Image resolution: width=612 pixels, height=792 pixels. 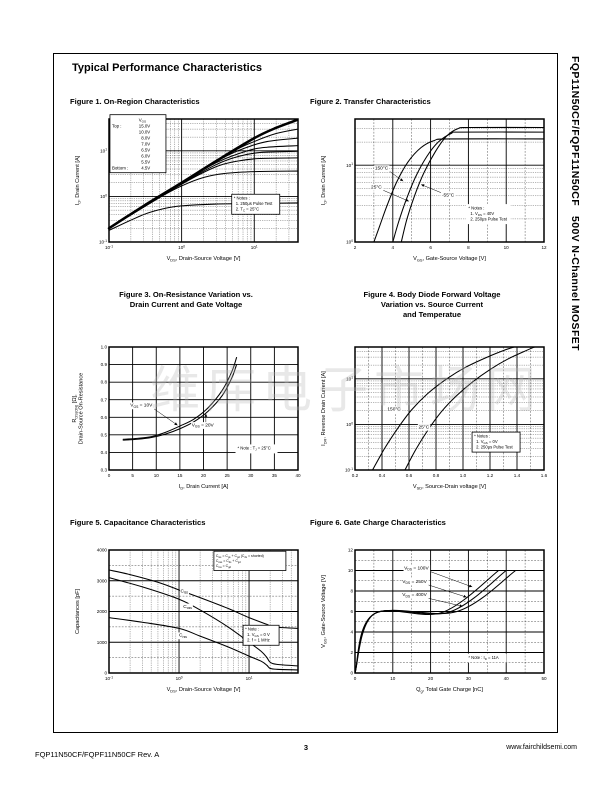 I want to click on svg-text: 6.5V, so click(x=145, y=149).